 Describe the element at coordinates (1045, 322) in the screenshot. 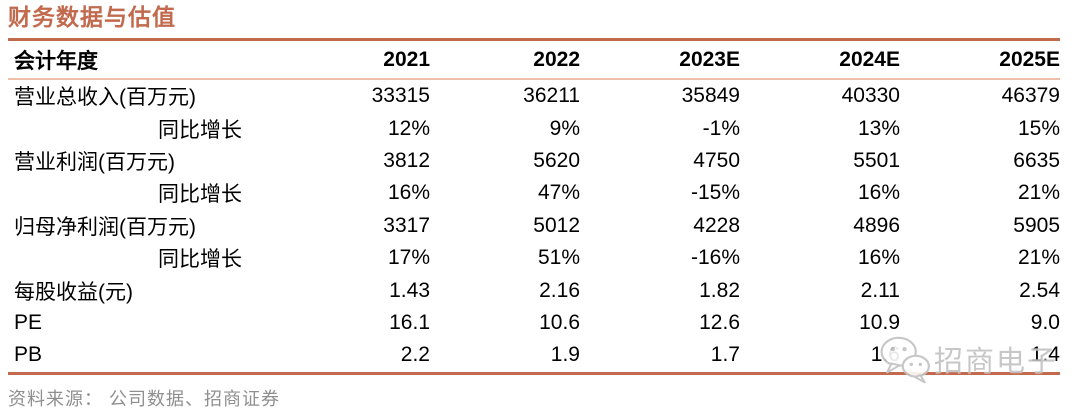

I see `cell-value: 9.0` at that location.